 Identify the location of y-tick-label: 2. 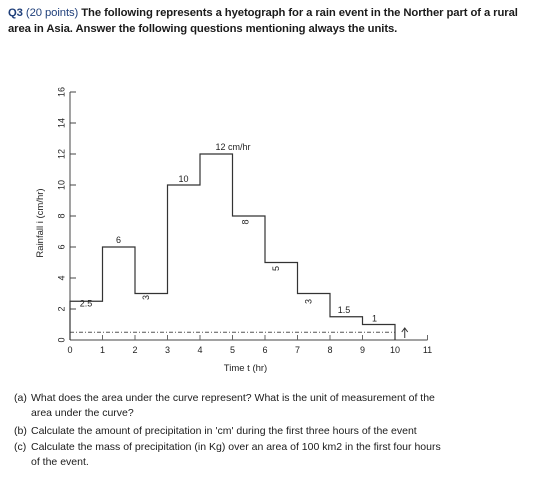
(61, 308).